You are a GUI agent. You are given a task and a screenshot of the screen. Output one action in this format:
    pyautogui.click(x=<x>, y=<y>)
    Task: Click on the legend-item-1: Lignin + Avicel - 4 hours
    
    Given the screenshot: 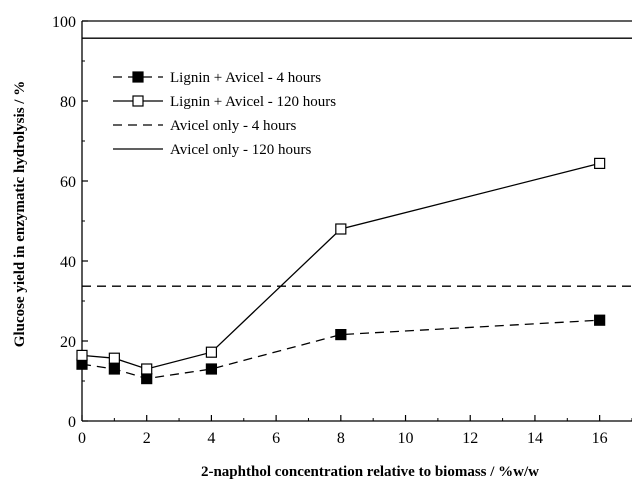 What is the action you would take?
    pyautogui.click(x=217, y=78)
    